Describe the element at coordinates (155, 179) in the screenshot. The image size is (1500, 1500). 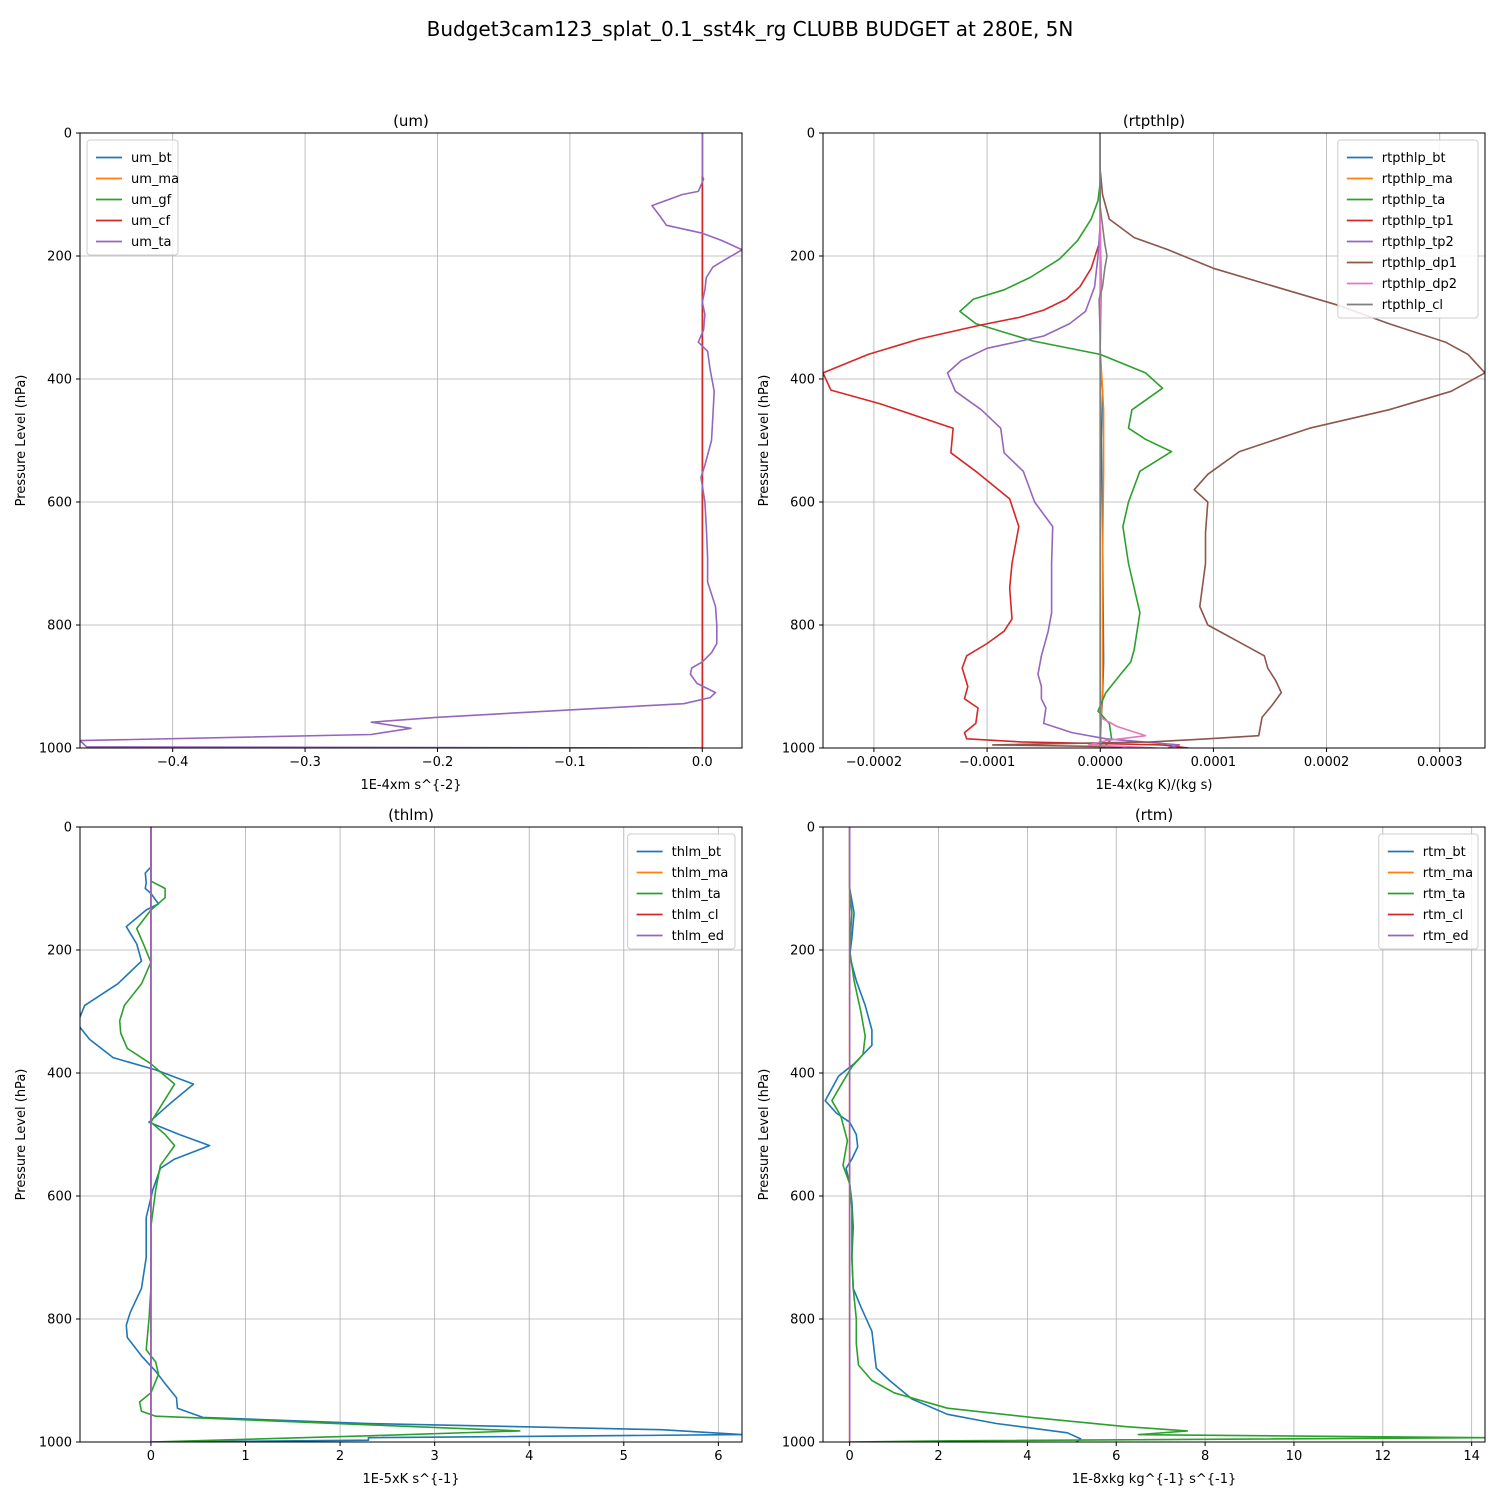
I see `legend-entry: um_ma` at that location.